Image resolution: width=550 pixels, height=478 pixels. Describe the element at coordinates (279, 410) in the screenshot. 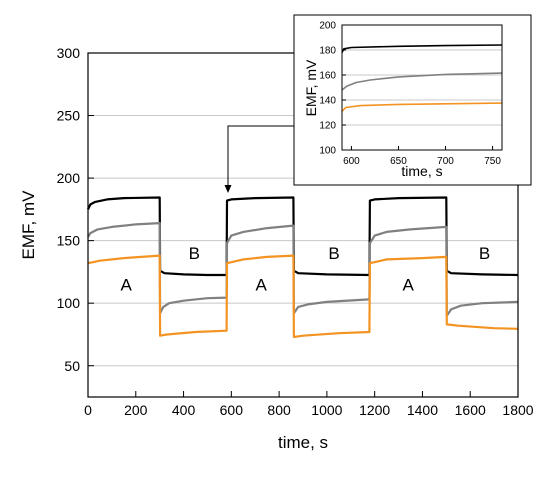

I see `main-x-tick-label: 800` at that location.